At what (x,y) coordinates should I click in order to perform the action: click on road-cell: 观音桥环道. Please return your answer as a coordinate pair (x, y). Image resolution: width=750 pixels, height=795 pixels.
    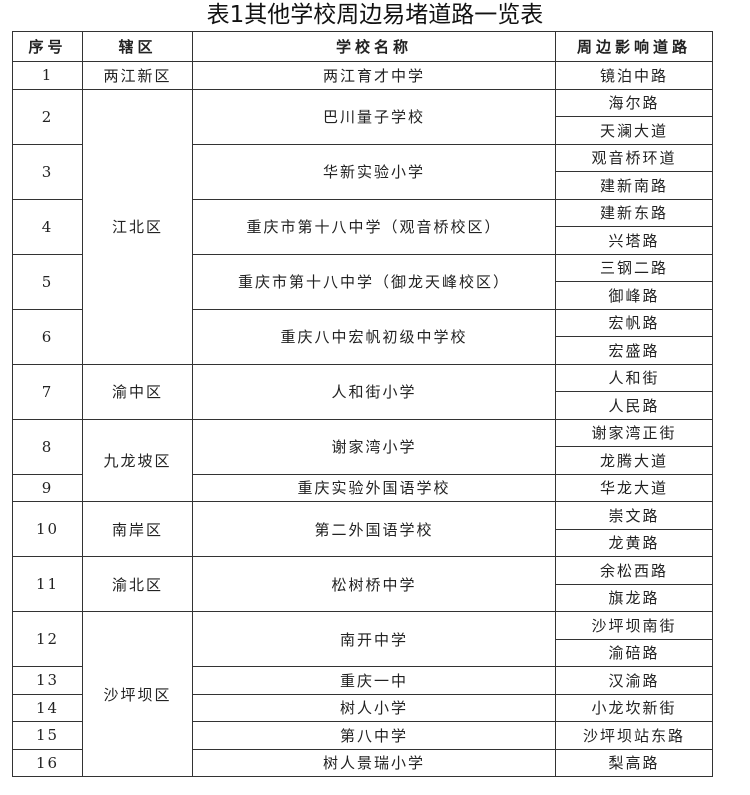
    Looking at the image, I should click on (634, 157).